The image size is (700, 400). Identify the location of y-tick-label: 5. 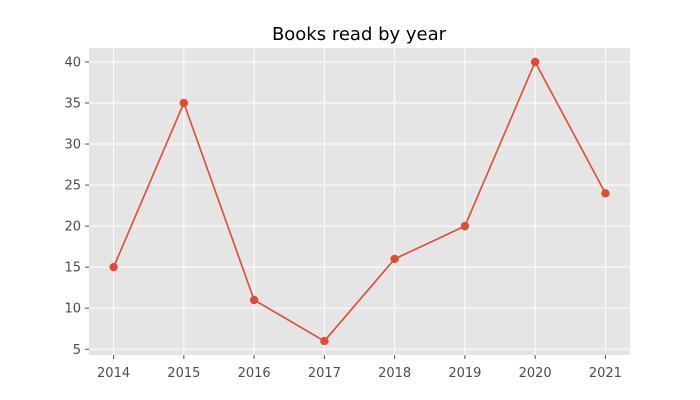
(77, 350).